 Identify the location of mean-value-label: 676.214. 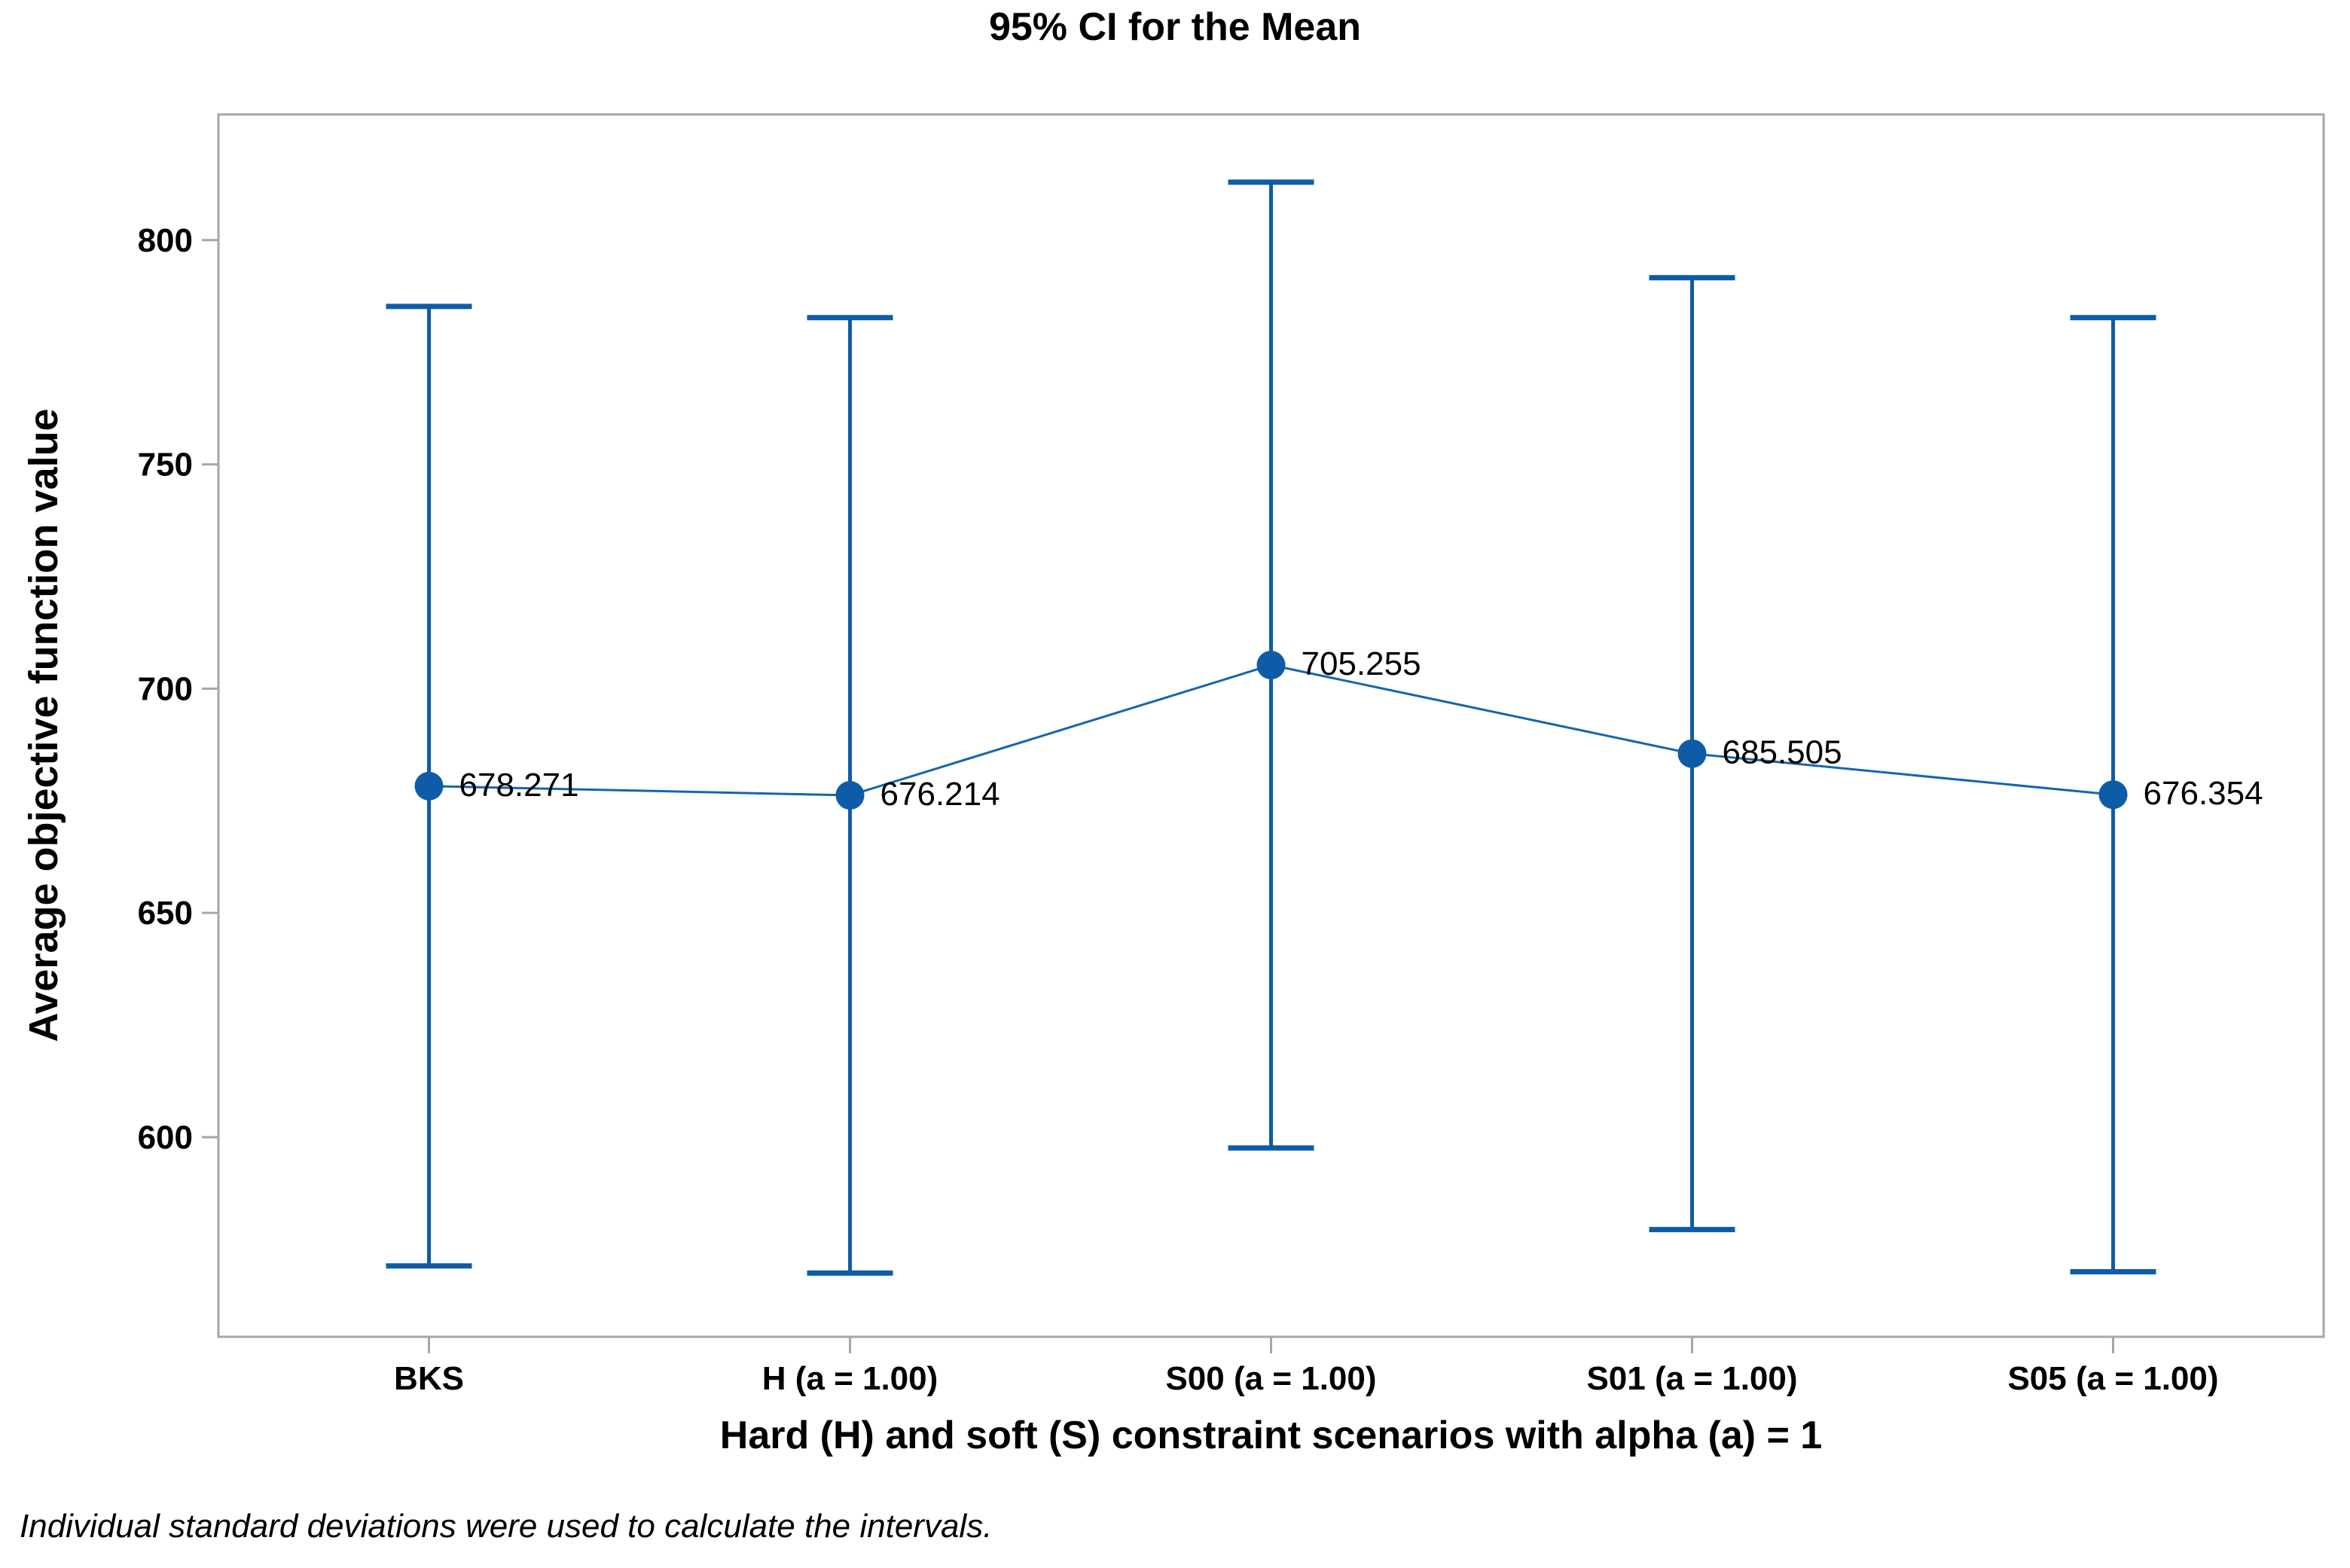
(940, 795).